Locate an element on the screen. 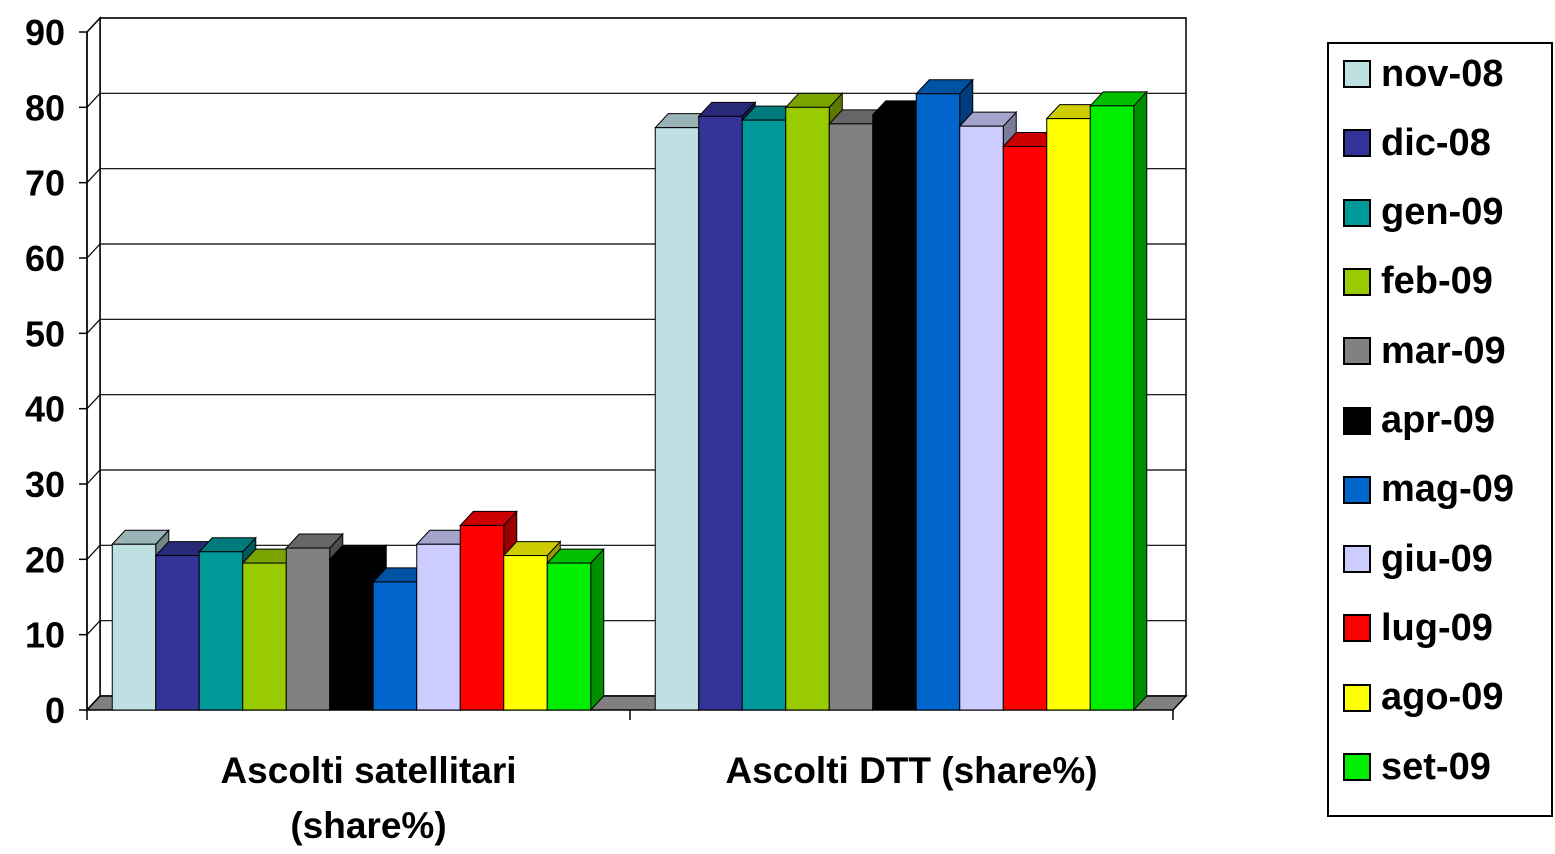 The width and height of the screenshot is (1555, 854). side-wall is located at coordinates (93, 364).